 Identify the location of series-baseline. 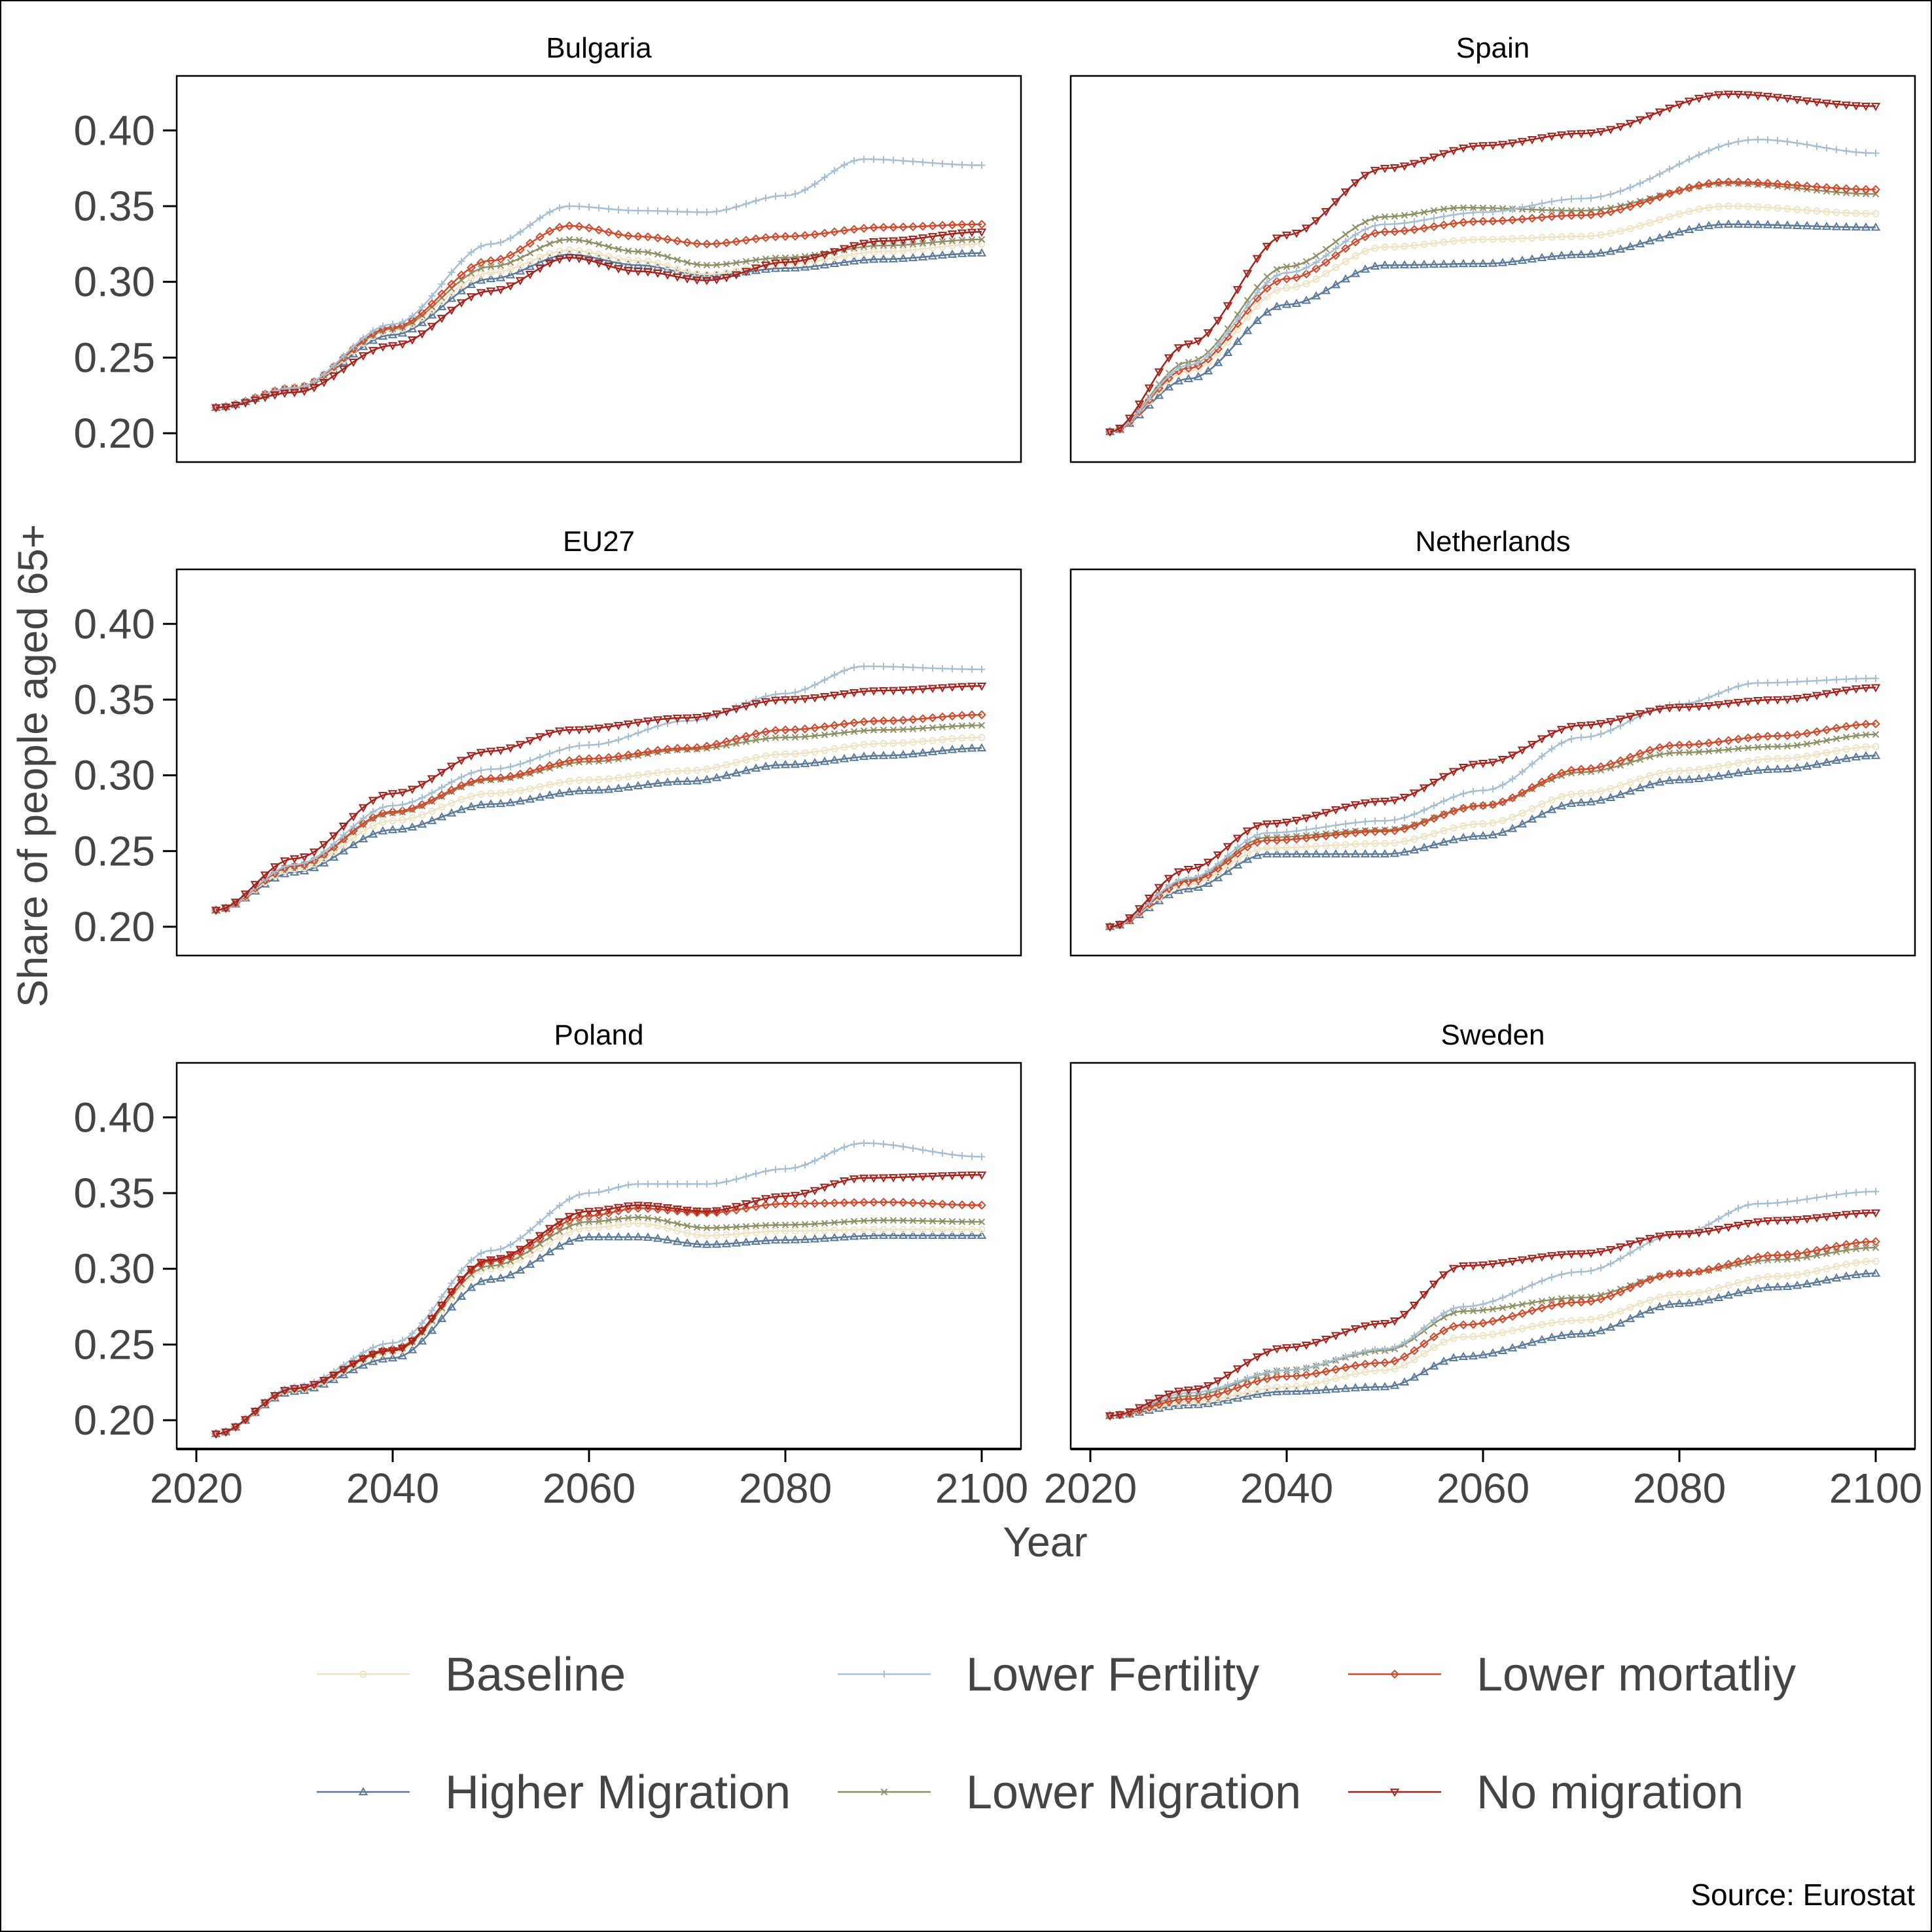
(1493, 1338).